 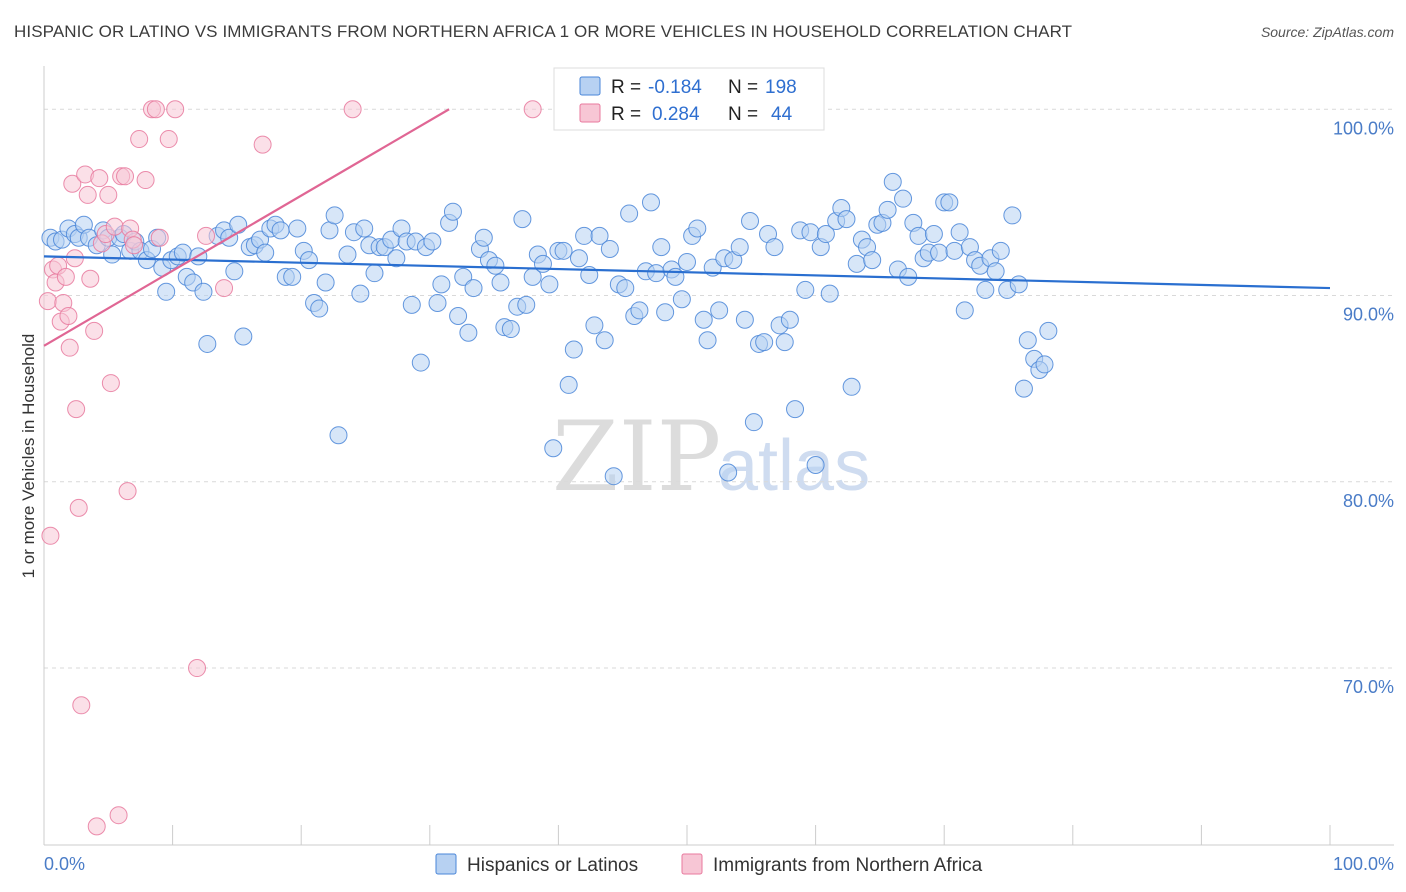 I want to click on legend-label-pink: Immigrants from Northern Africa, so click(x=848, y=865).